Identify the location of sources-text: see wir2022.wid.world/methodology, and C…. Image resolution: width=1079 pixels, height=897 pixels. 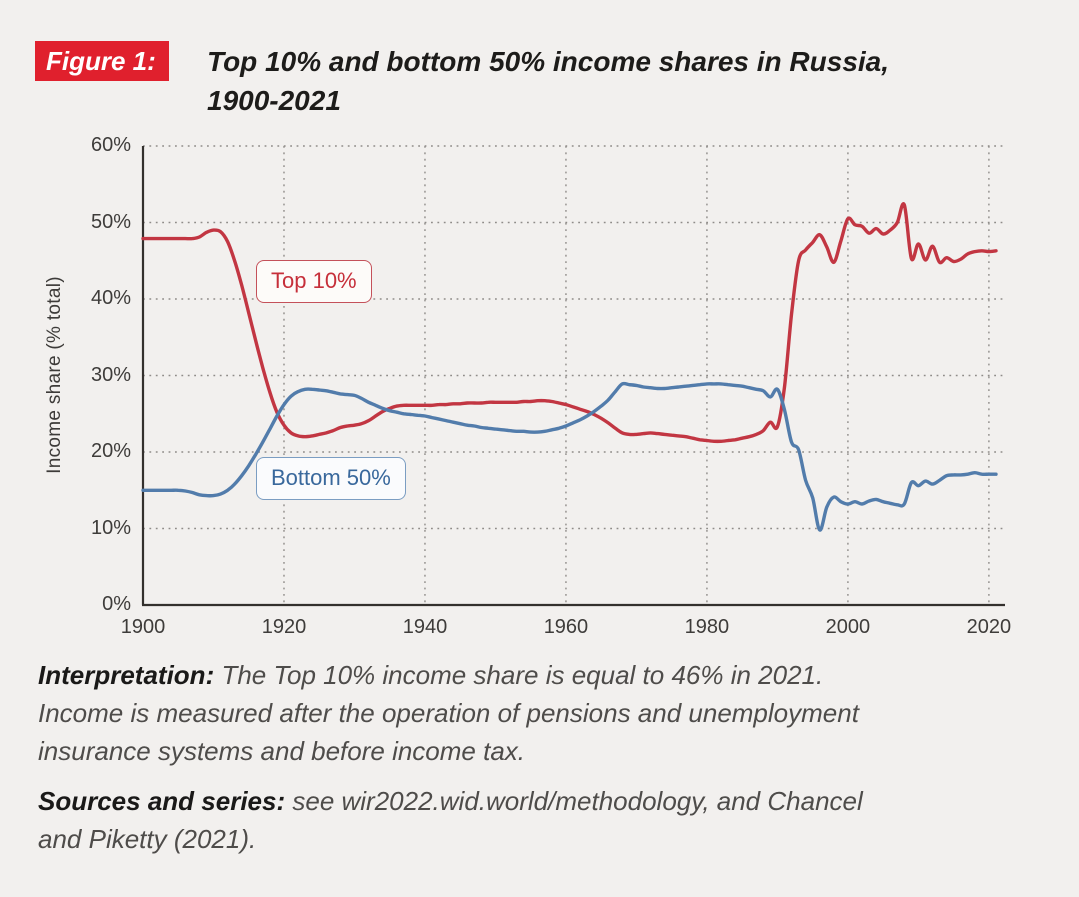
(450, 820).